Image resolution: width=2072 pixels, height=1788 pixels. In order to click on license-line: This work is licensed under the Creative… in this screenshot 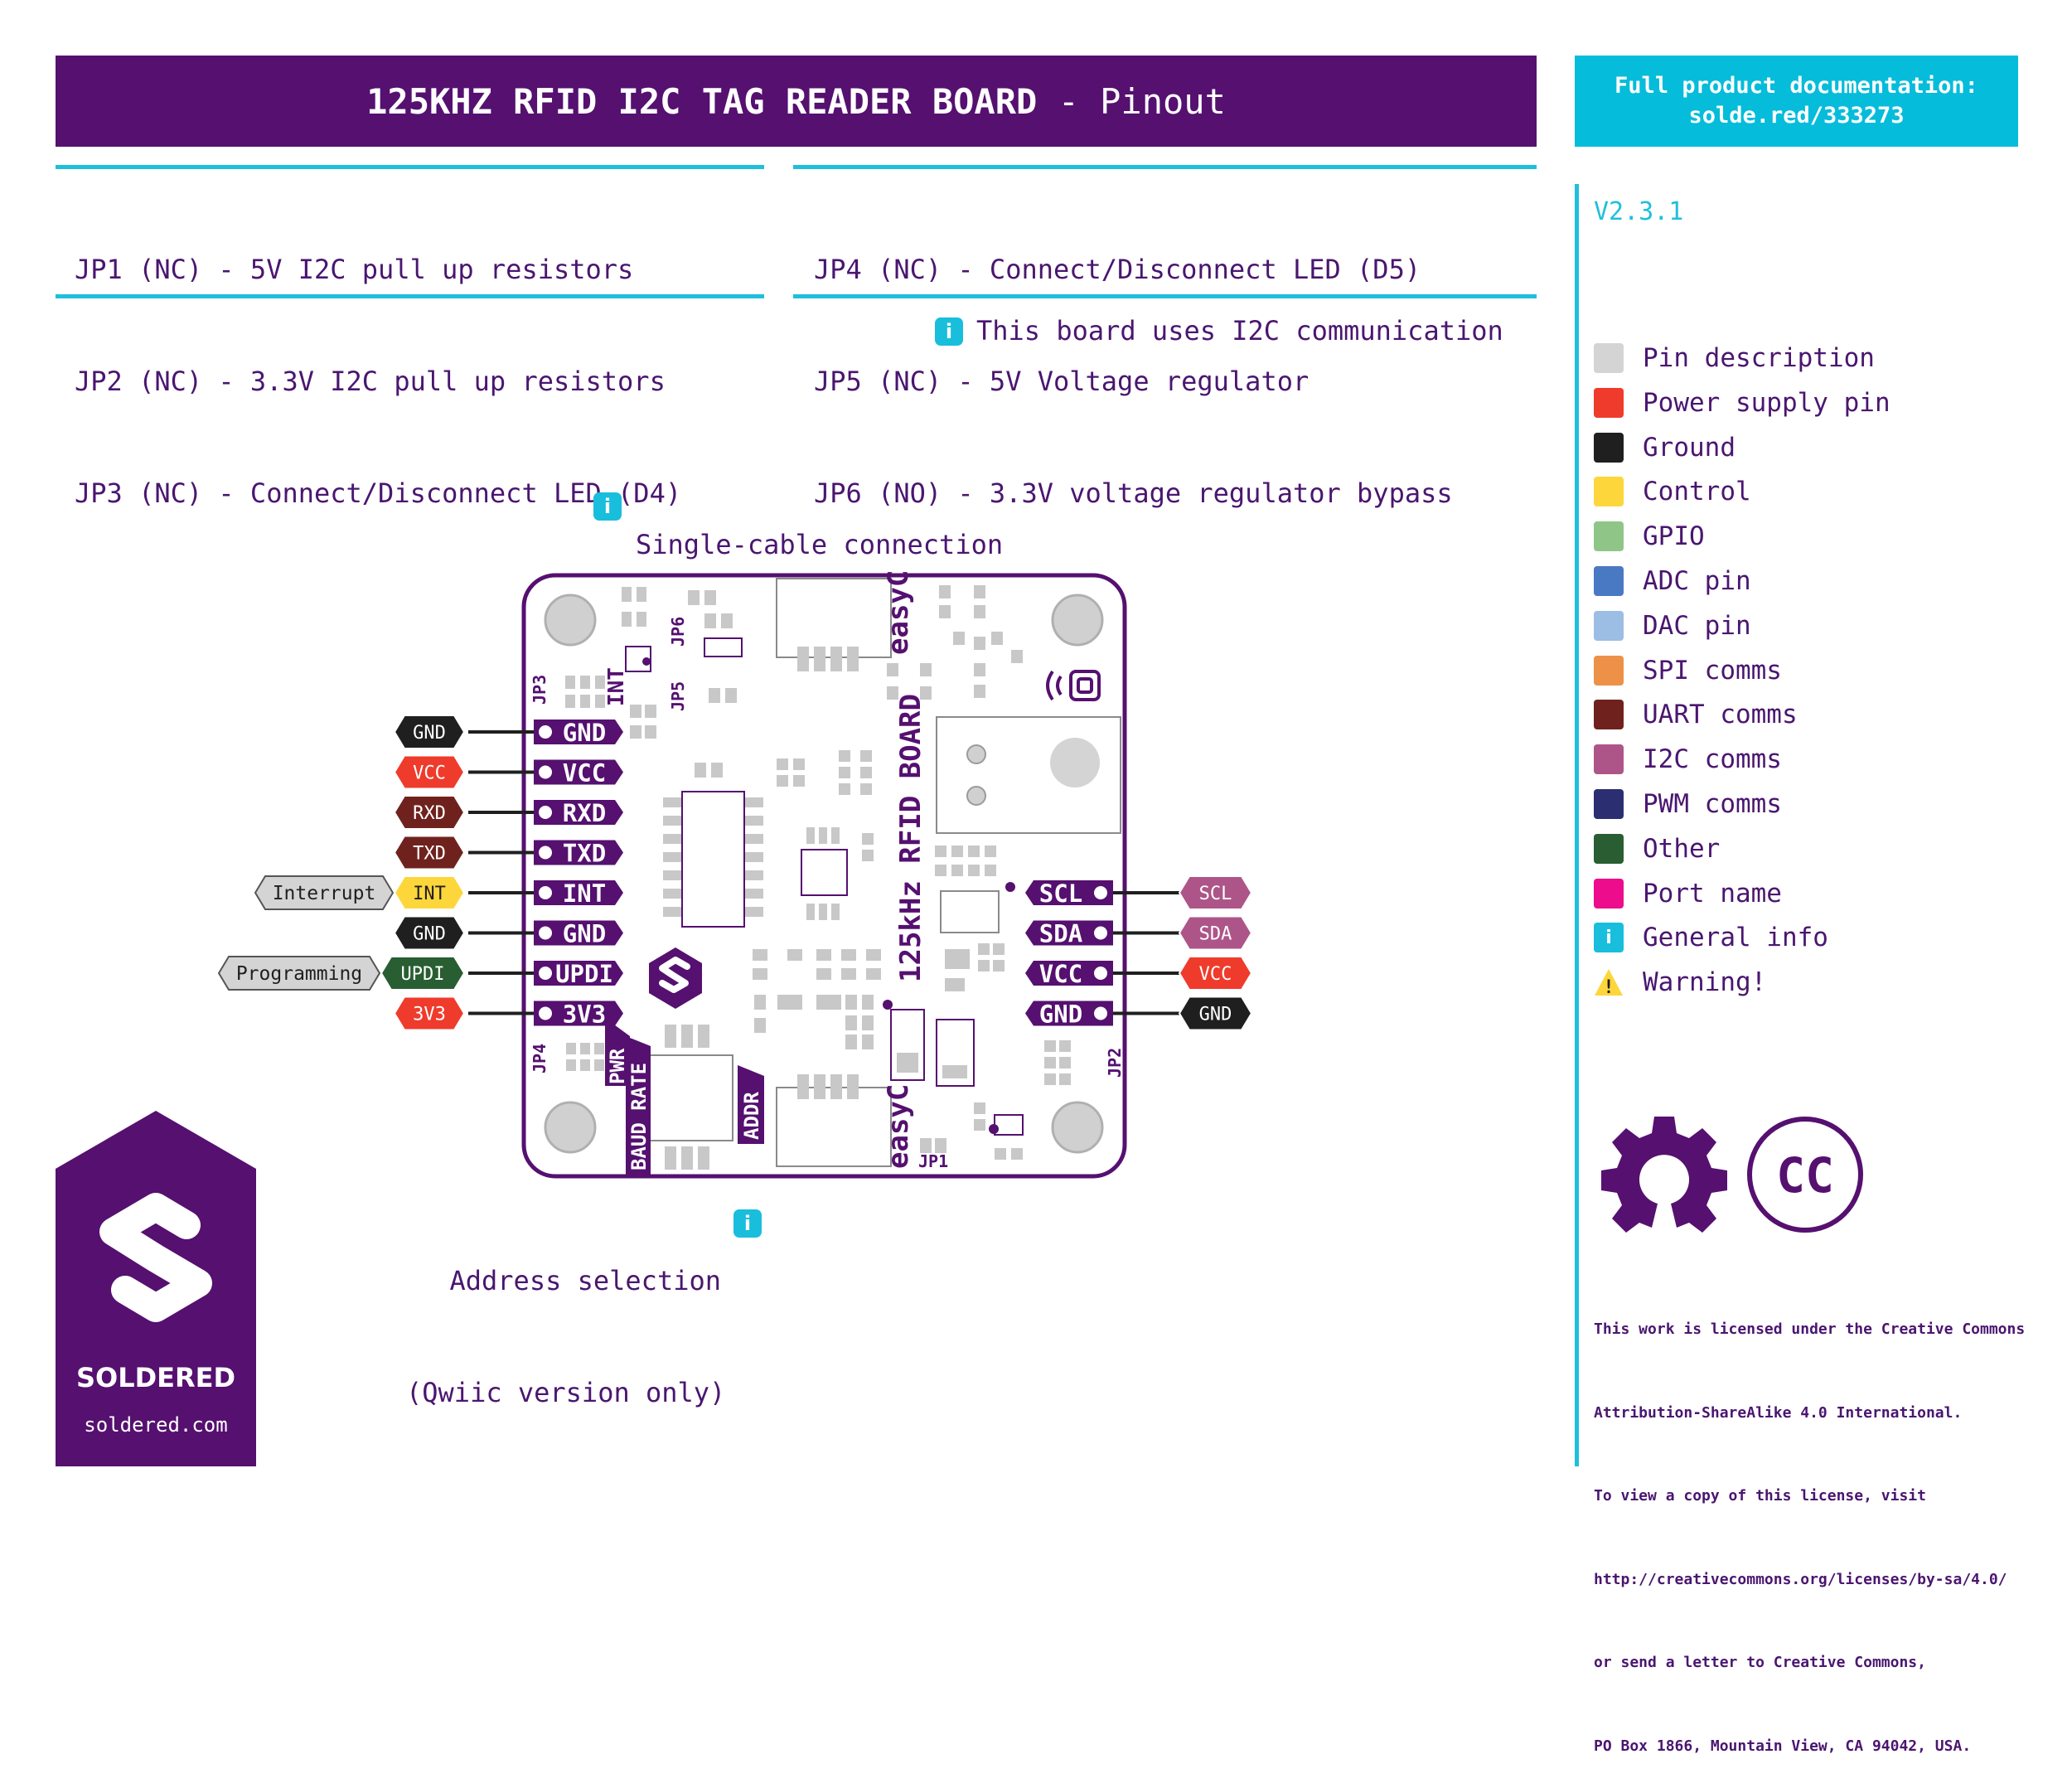, I will do `click(1810, 1329)`.